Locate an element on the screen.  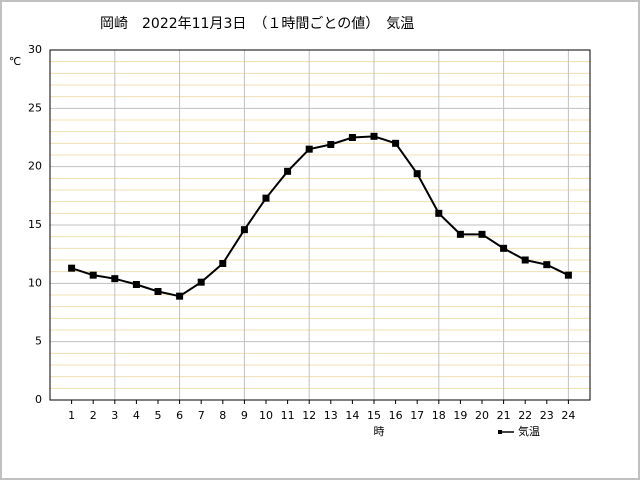
x-tick-label: 23 is located at coordinates (547, 415).